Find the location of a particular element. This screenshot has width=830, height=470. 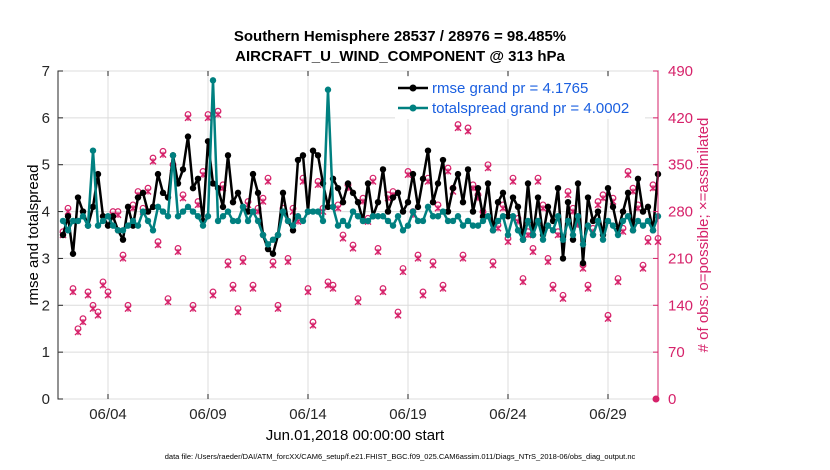

y-tick-label-right: 420 is located at coordinates (680, 118).